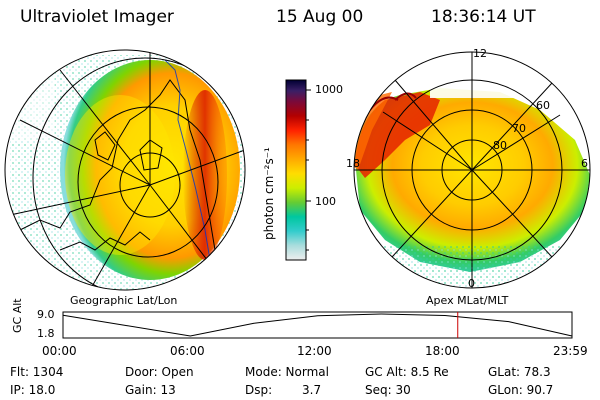  Describe the element at coordinates (117, 165) in the screenshot. I see `coastline` at that location.